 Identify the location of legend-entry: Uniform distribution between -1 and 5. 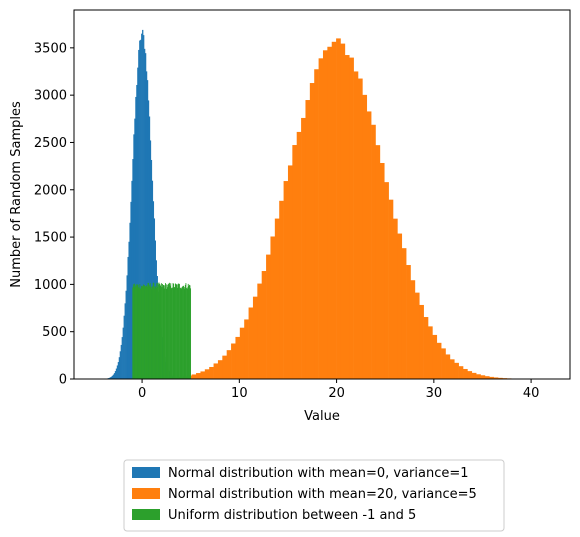
(274, 515).